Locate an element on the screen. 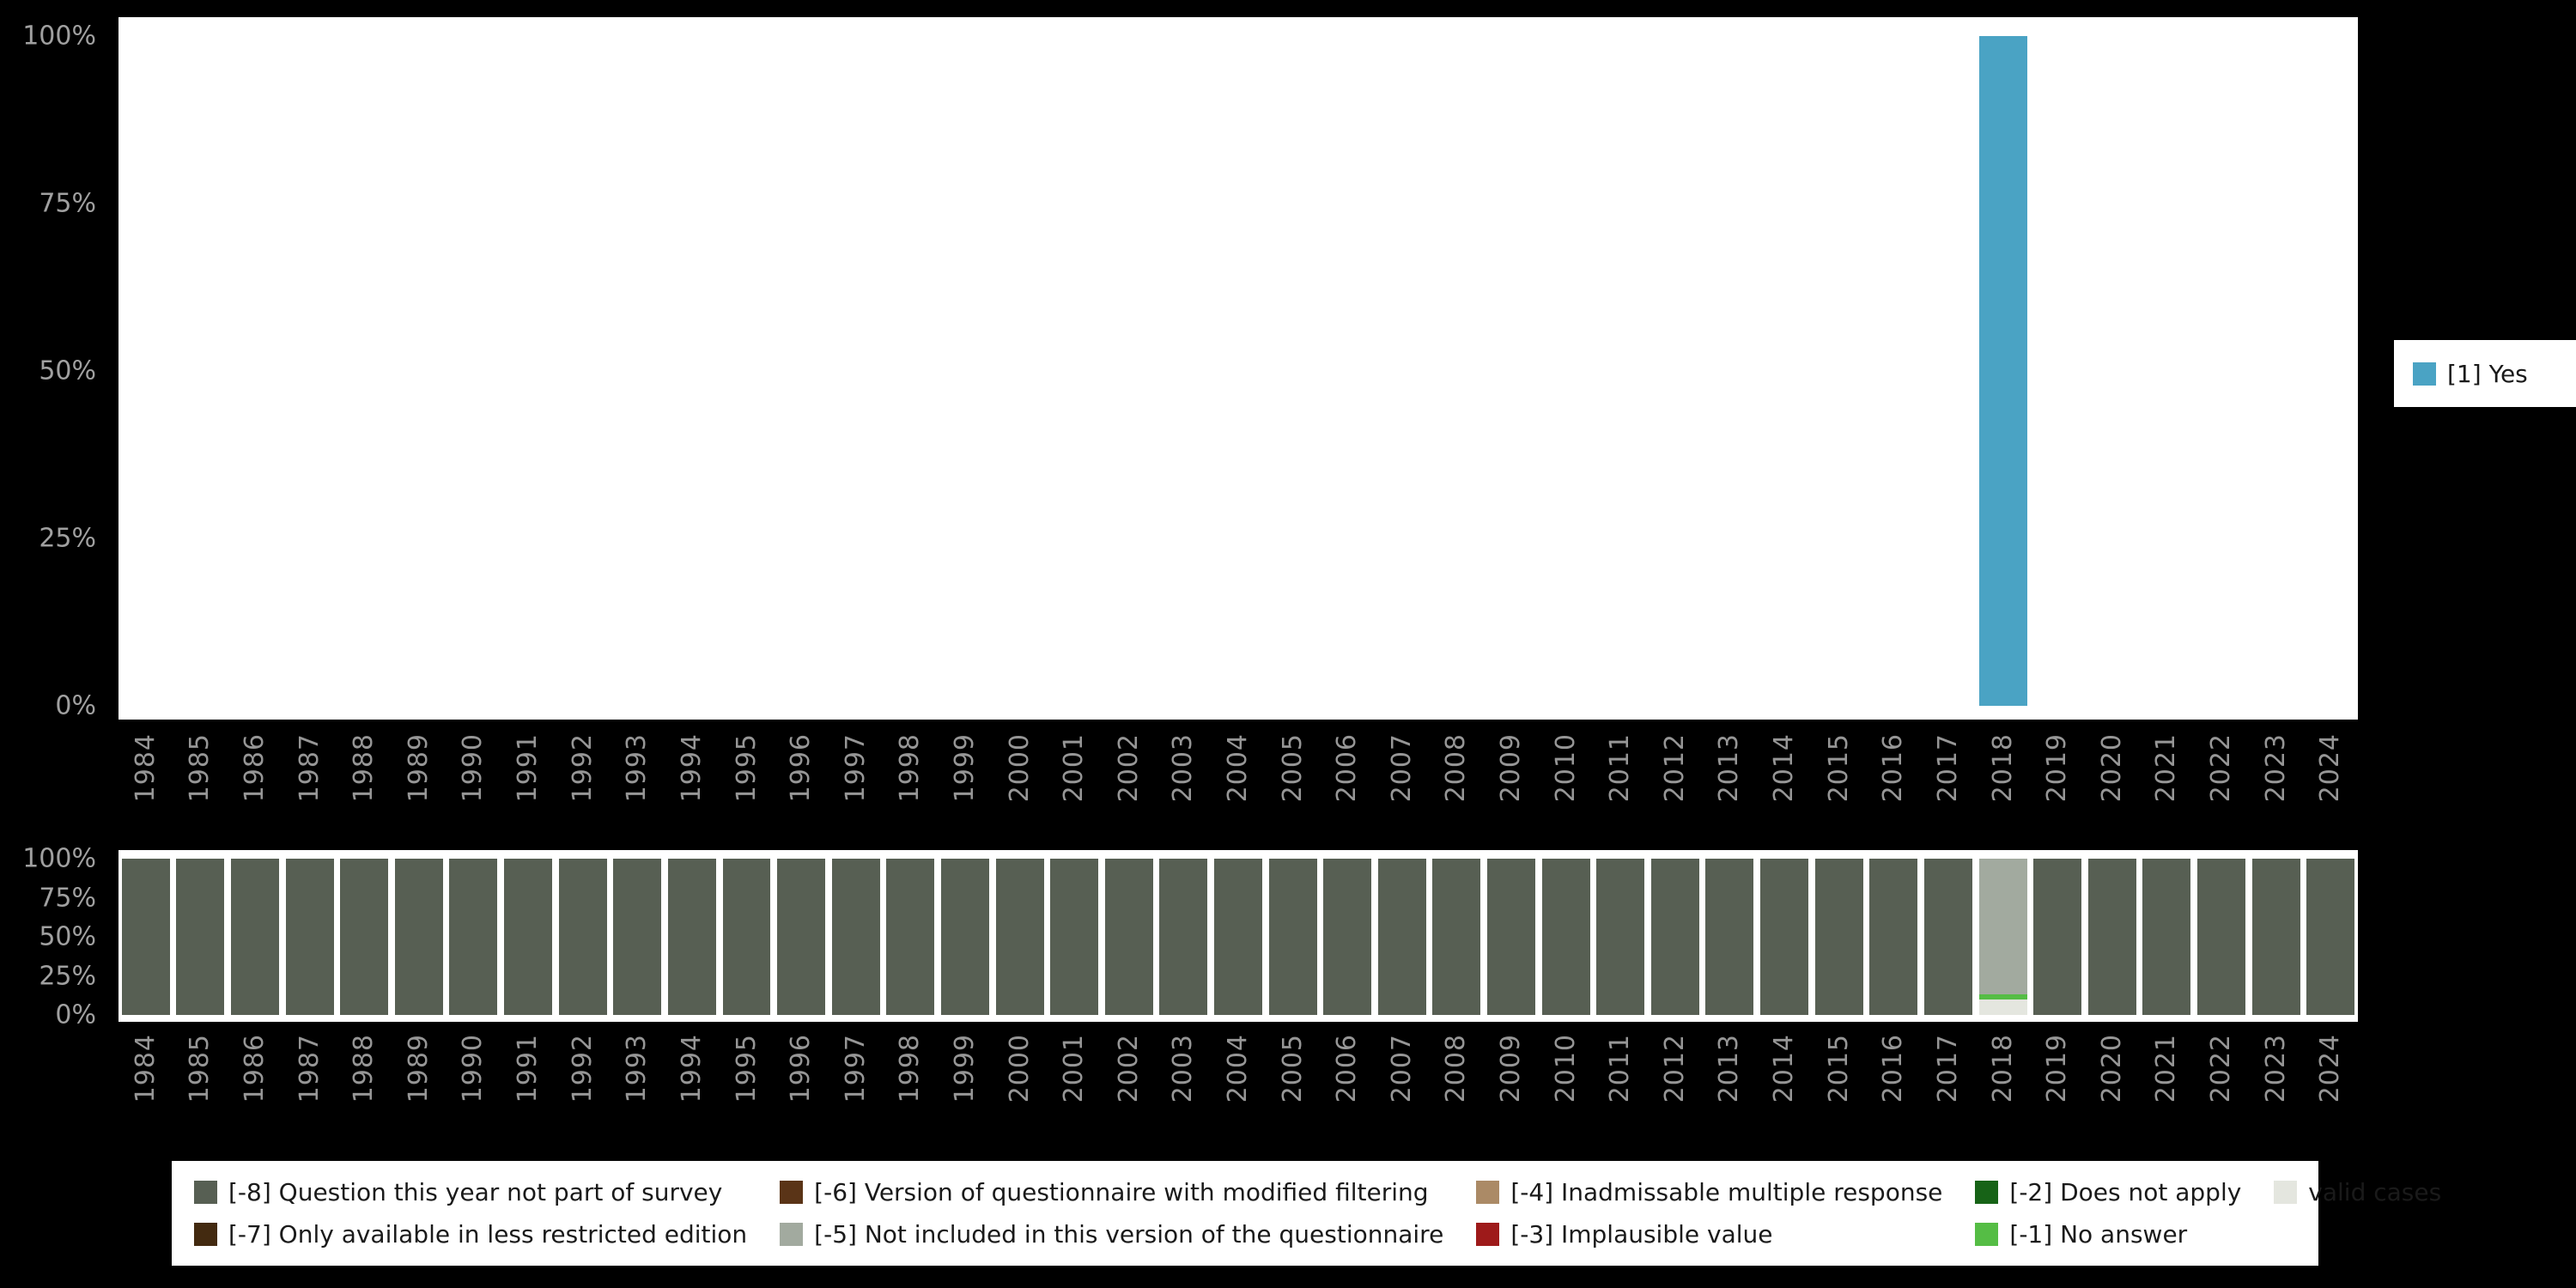  bar-2021 is located at coordinates (2166, 937).